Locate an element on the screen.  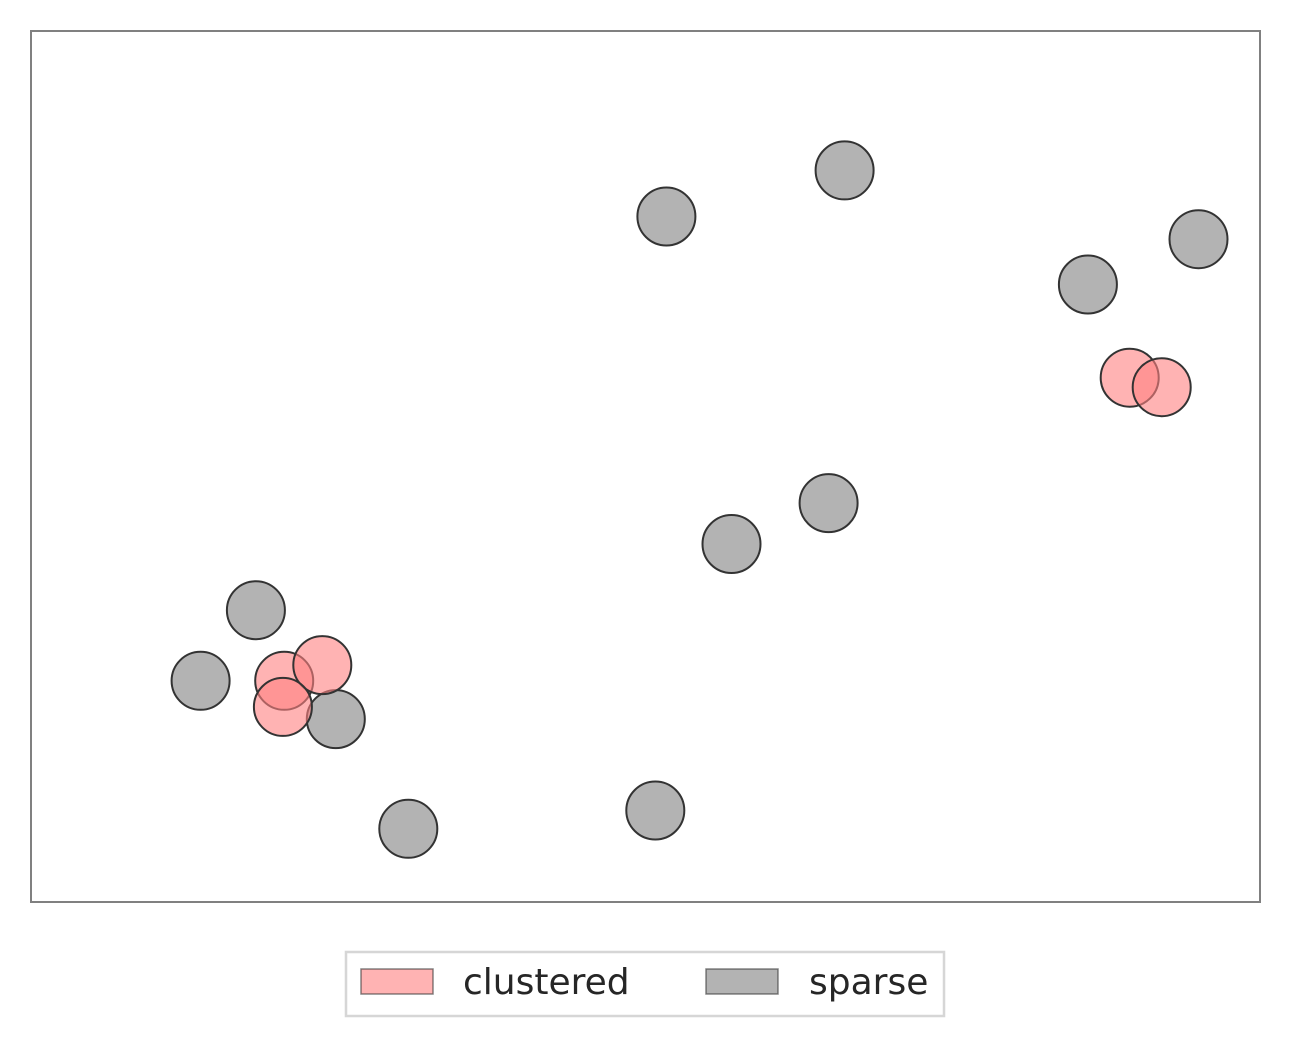
legend-frame is located at coordinates (645, 984).